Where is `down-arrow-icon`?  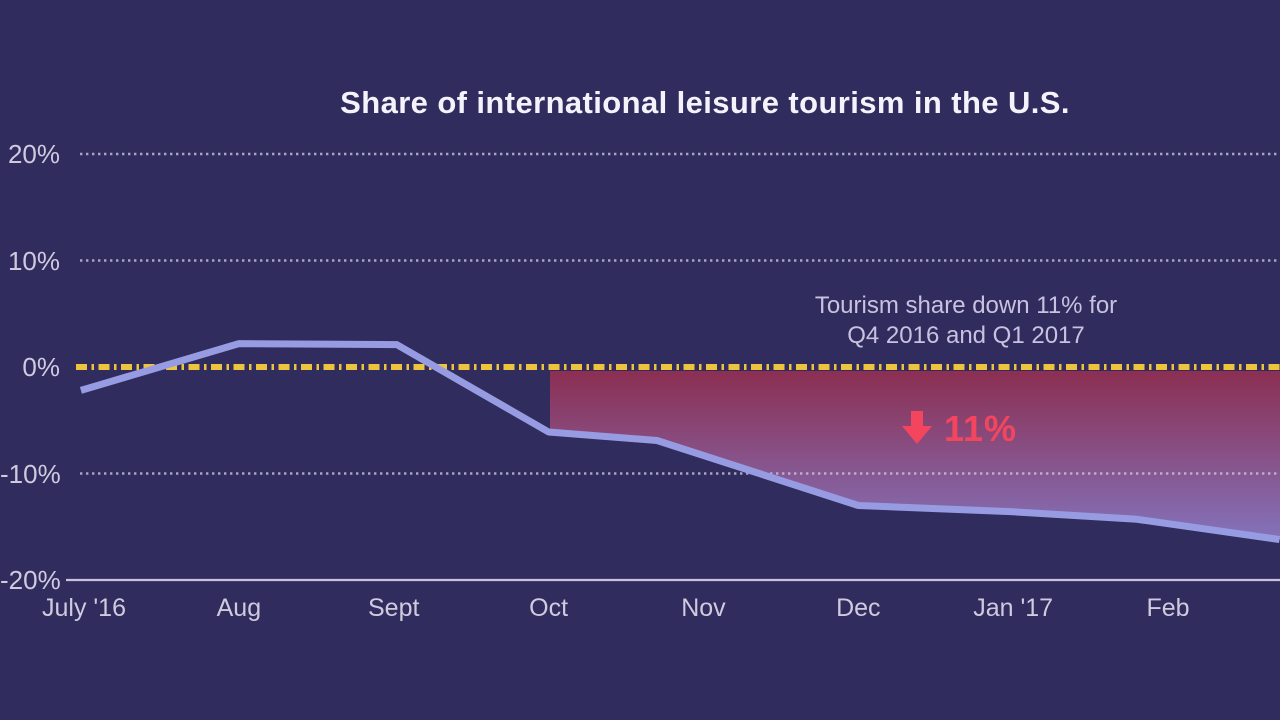 down-arrow-icon is located at coordinates (917, 427).